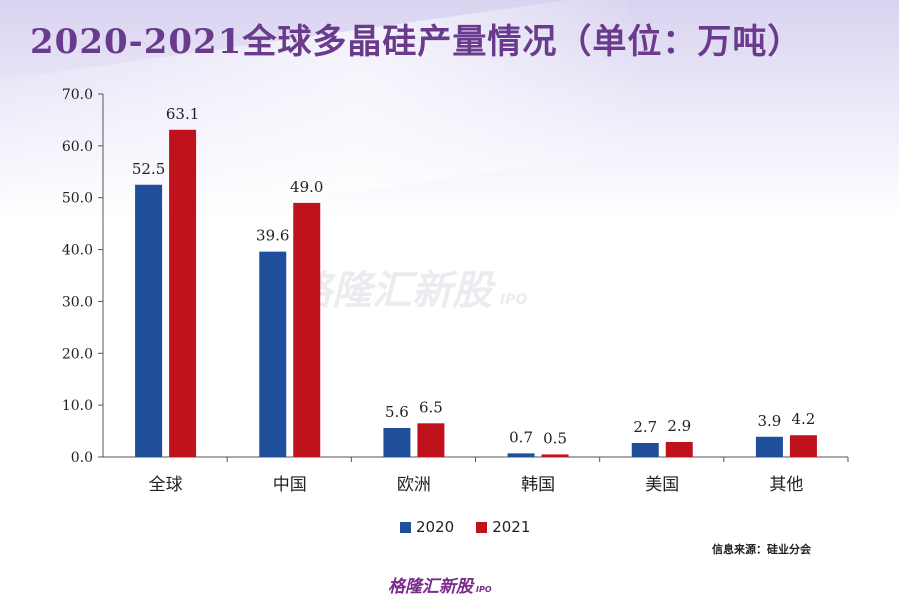 Image resolution: width=899 pixels, height=600 pixels. I want to click on y-tick-label: 60.0, so click(77, 147).